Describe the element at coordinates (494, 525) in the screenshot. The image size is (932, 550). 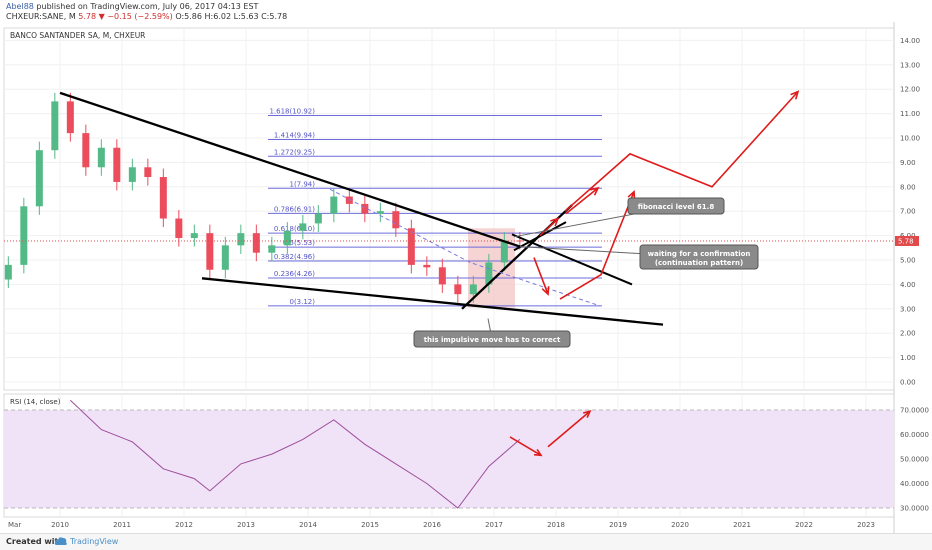
I see `x-tick-label: 2017` at that location.